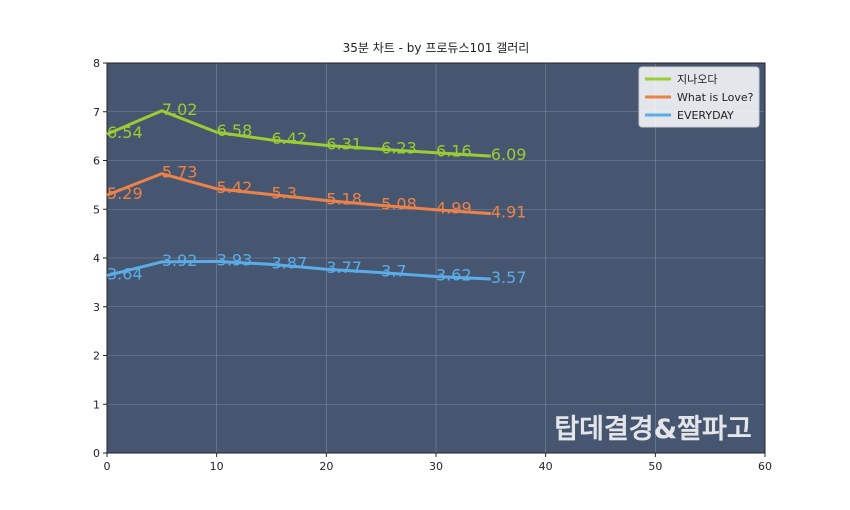 The height and width of the screenshot is (510, 850). Describe the element at coordinates (235, 187) in the screenshot. I see `data-label: 5.42` at that location.